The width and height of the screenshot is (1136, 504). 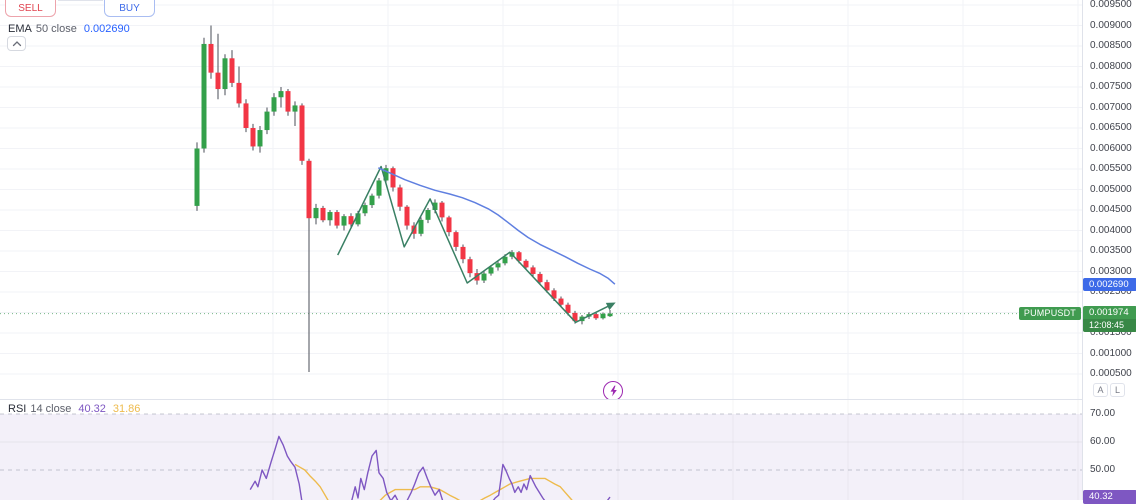 I want to click on candle-countdown: 12:08:45, so click(x=1109, y=325).